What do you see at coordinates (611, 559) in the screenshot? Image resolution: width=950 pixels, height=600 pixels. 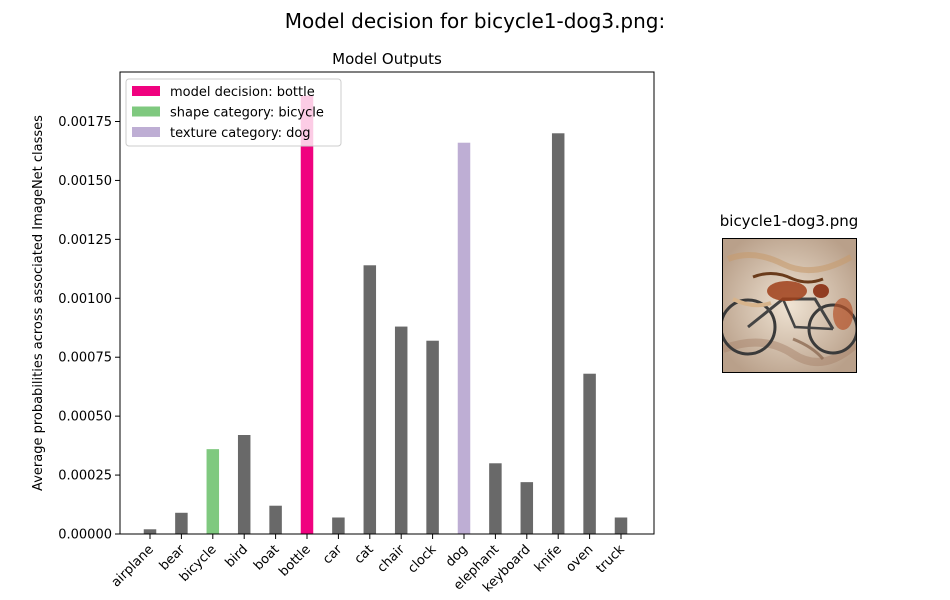 I see `x-tick-label-truck: truck` at bounding box center [611, 559].